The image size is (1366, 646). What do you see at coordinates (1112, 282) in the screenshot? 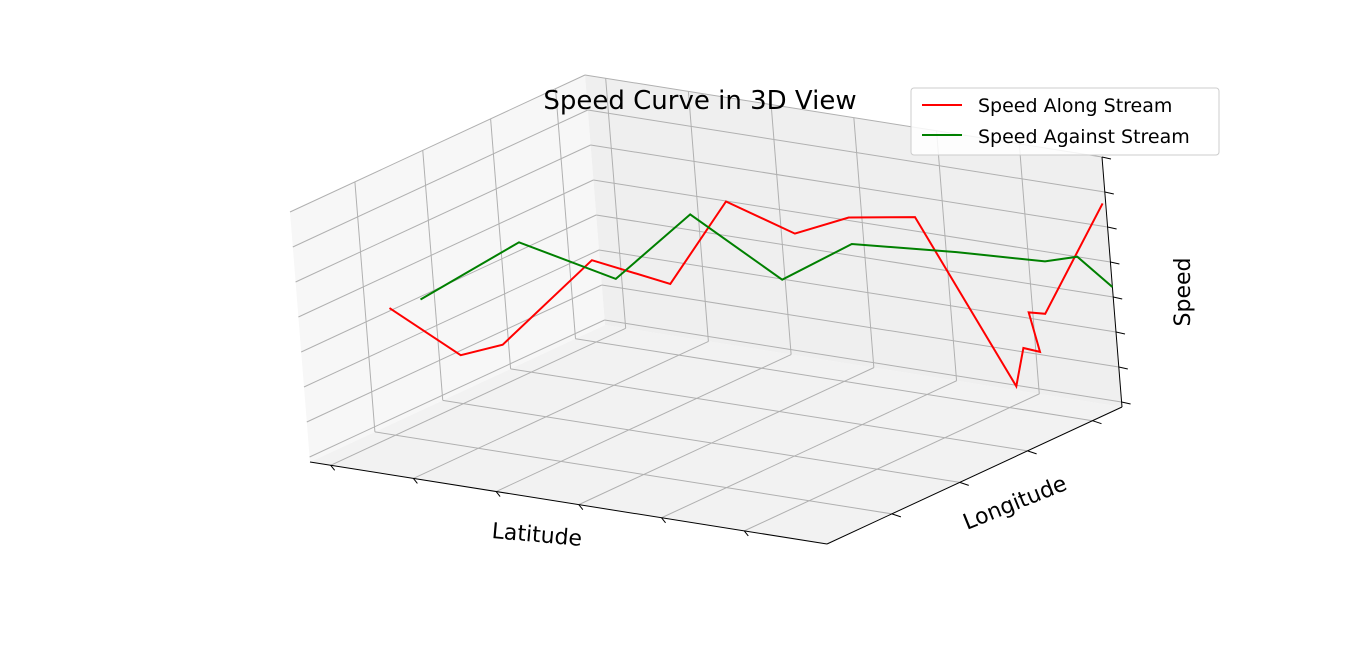
I see `z-axis-line` at bounding box center [1112, 282].